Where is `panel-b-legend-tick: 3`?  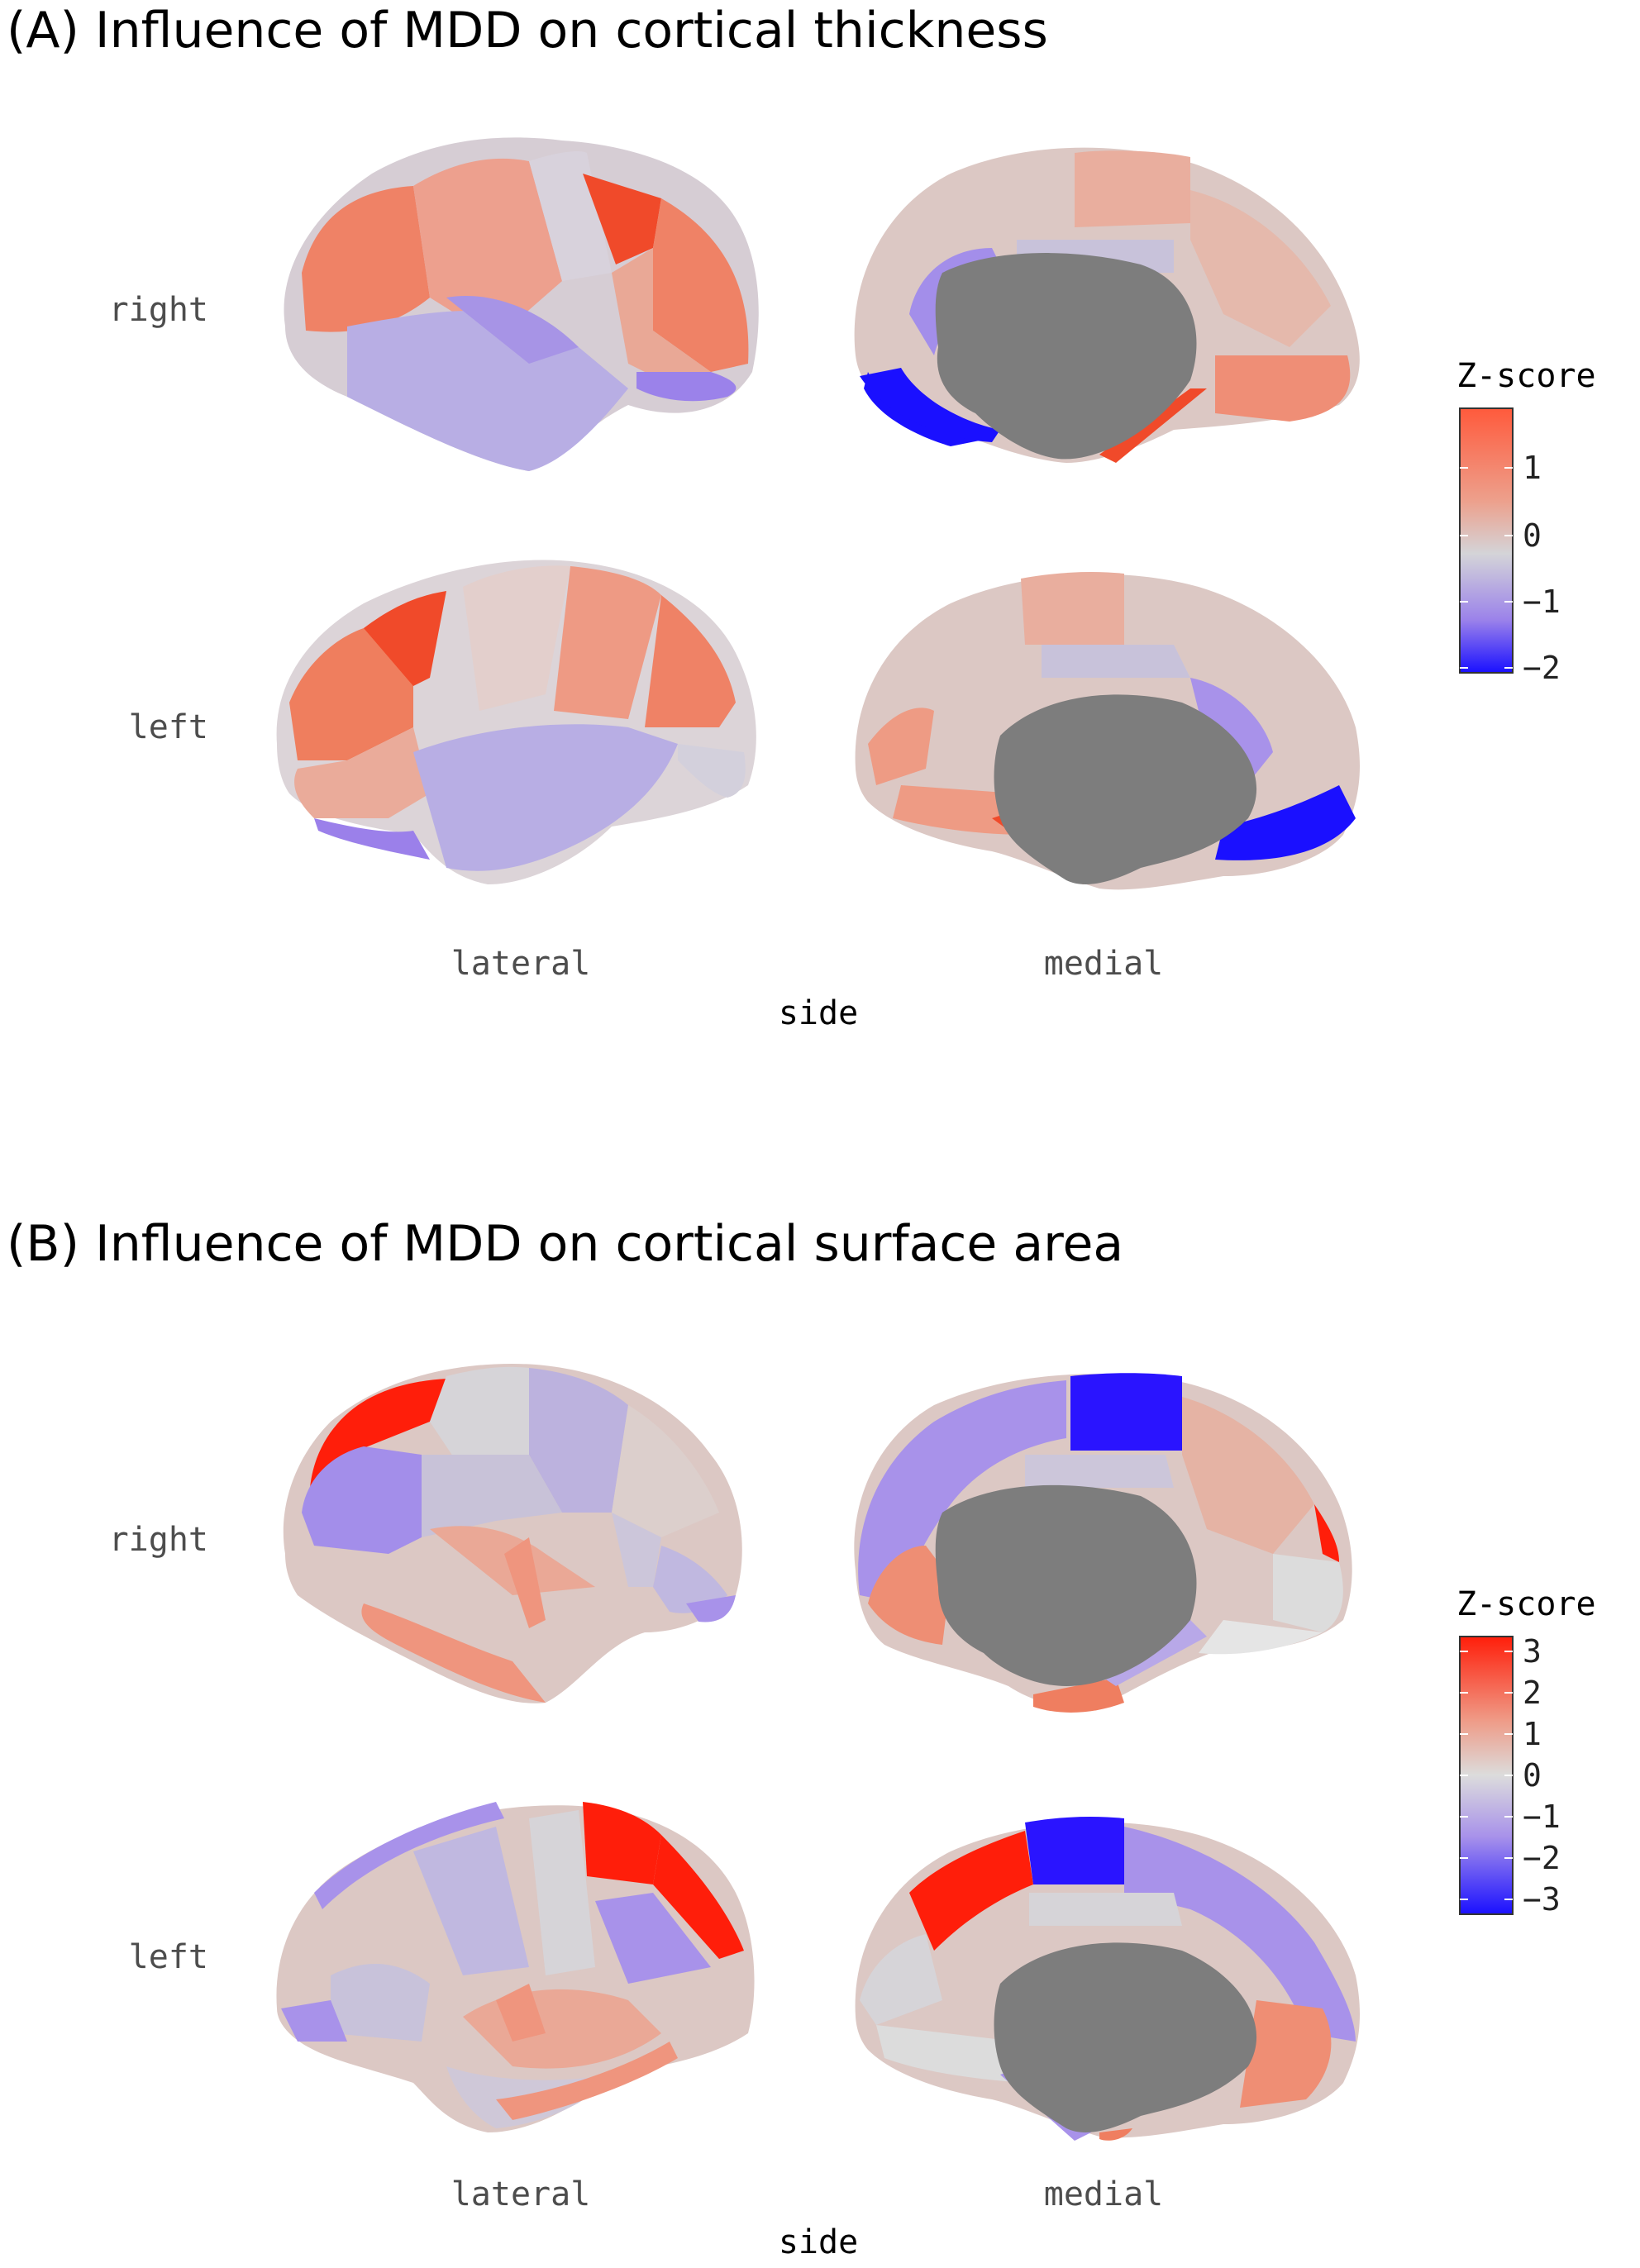 panel-b-legend-tick: 3 is located at coordinates (1533, 1651).